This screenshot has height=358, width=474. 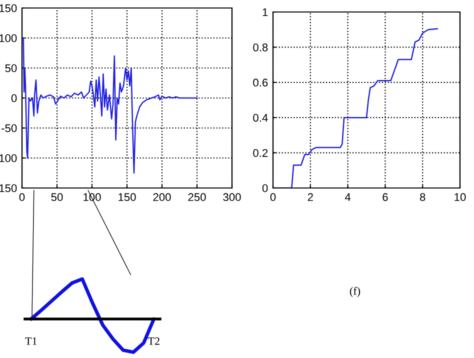 What do you see at coordinates (127, 197) in the screenshot?
I see `x-tick-label: 150` at bounding box center [127, 197].